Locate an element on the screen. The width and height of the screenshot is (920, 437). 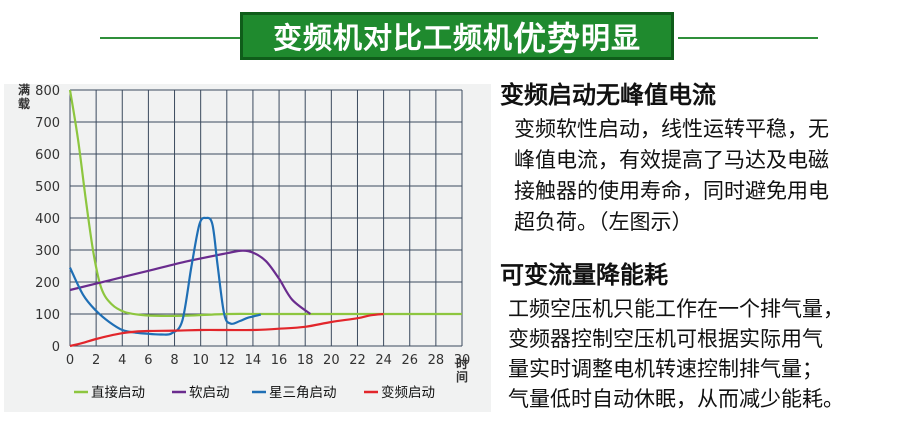
body1-line-2: 峰值电流，有效提高了马达及电磁 is located at coordinates (671, 160).